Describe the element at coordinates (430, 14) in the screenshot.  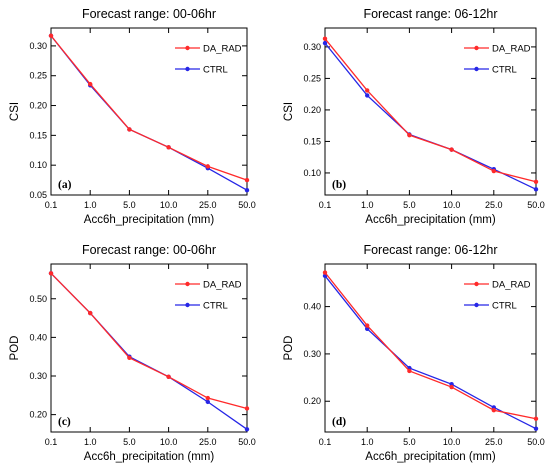
I see `chart-title: Forecast range: 06-12hr` at that location.